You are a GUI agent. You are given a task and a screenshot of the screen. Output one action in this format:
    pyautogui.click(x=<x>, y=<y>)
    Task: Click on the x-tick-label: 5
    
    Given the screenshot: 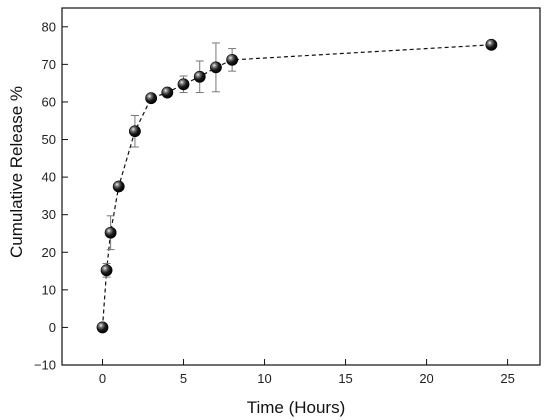 What is the action you would take?
    pyautogui.click(x=183, y=378)
    